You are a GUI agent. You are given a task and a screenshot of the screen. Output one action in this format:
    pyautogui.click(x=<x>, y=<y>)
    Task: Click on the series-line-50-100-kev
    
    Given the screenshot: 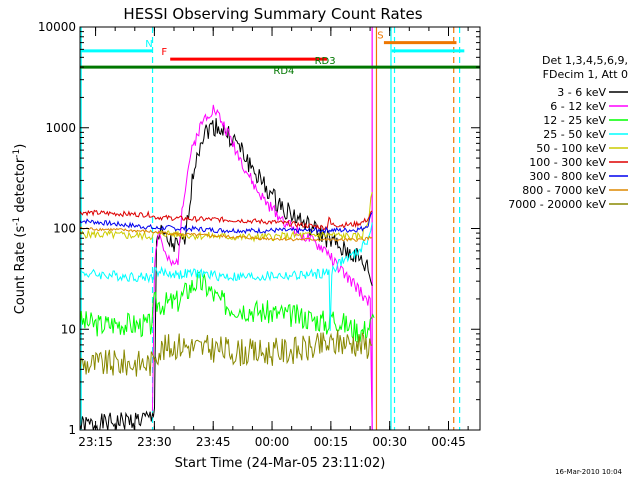 What is the action you would take?
    pyautogui.click(x=226, y=217)
    